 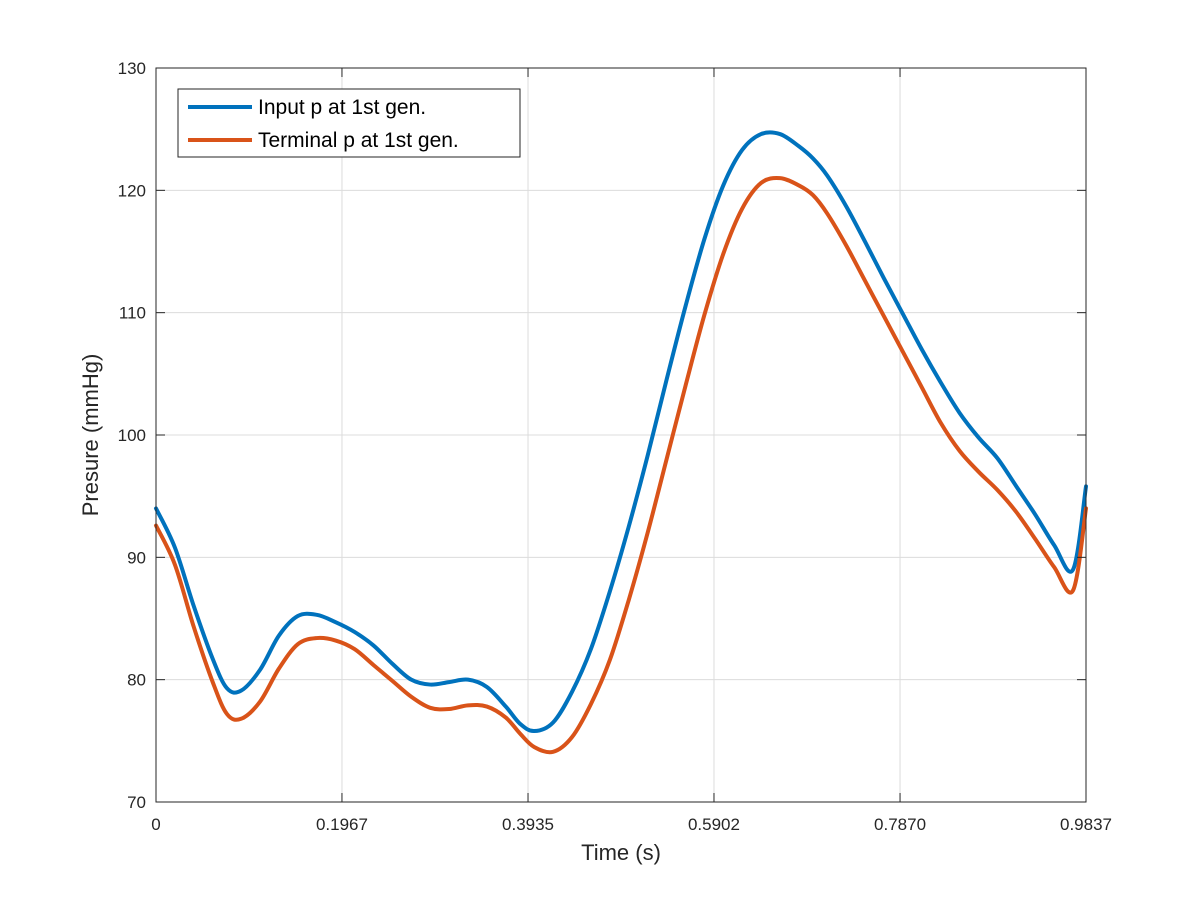 What do you see at coordinates (342, 107) in the screenshot?
I see `legend-label-input: Input p at 1st gen.` at bounding box center [342, 107].